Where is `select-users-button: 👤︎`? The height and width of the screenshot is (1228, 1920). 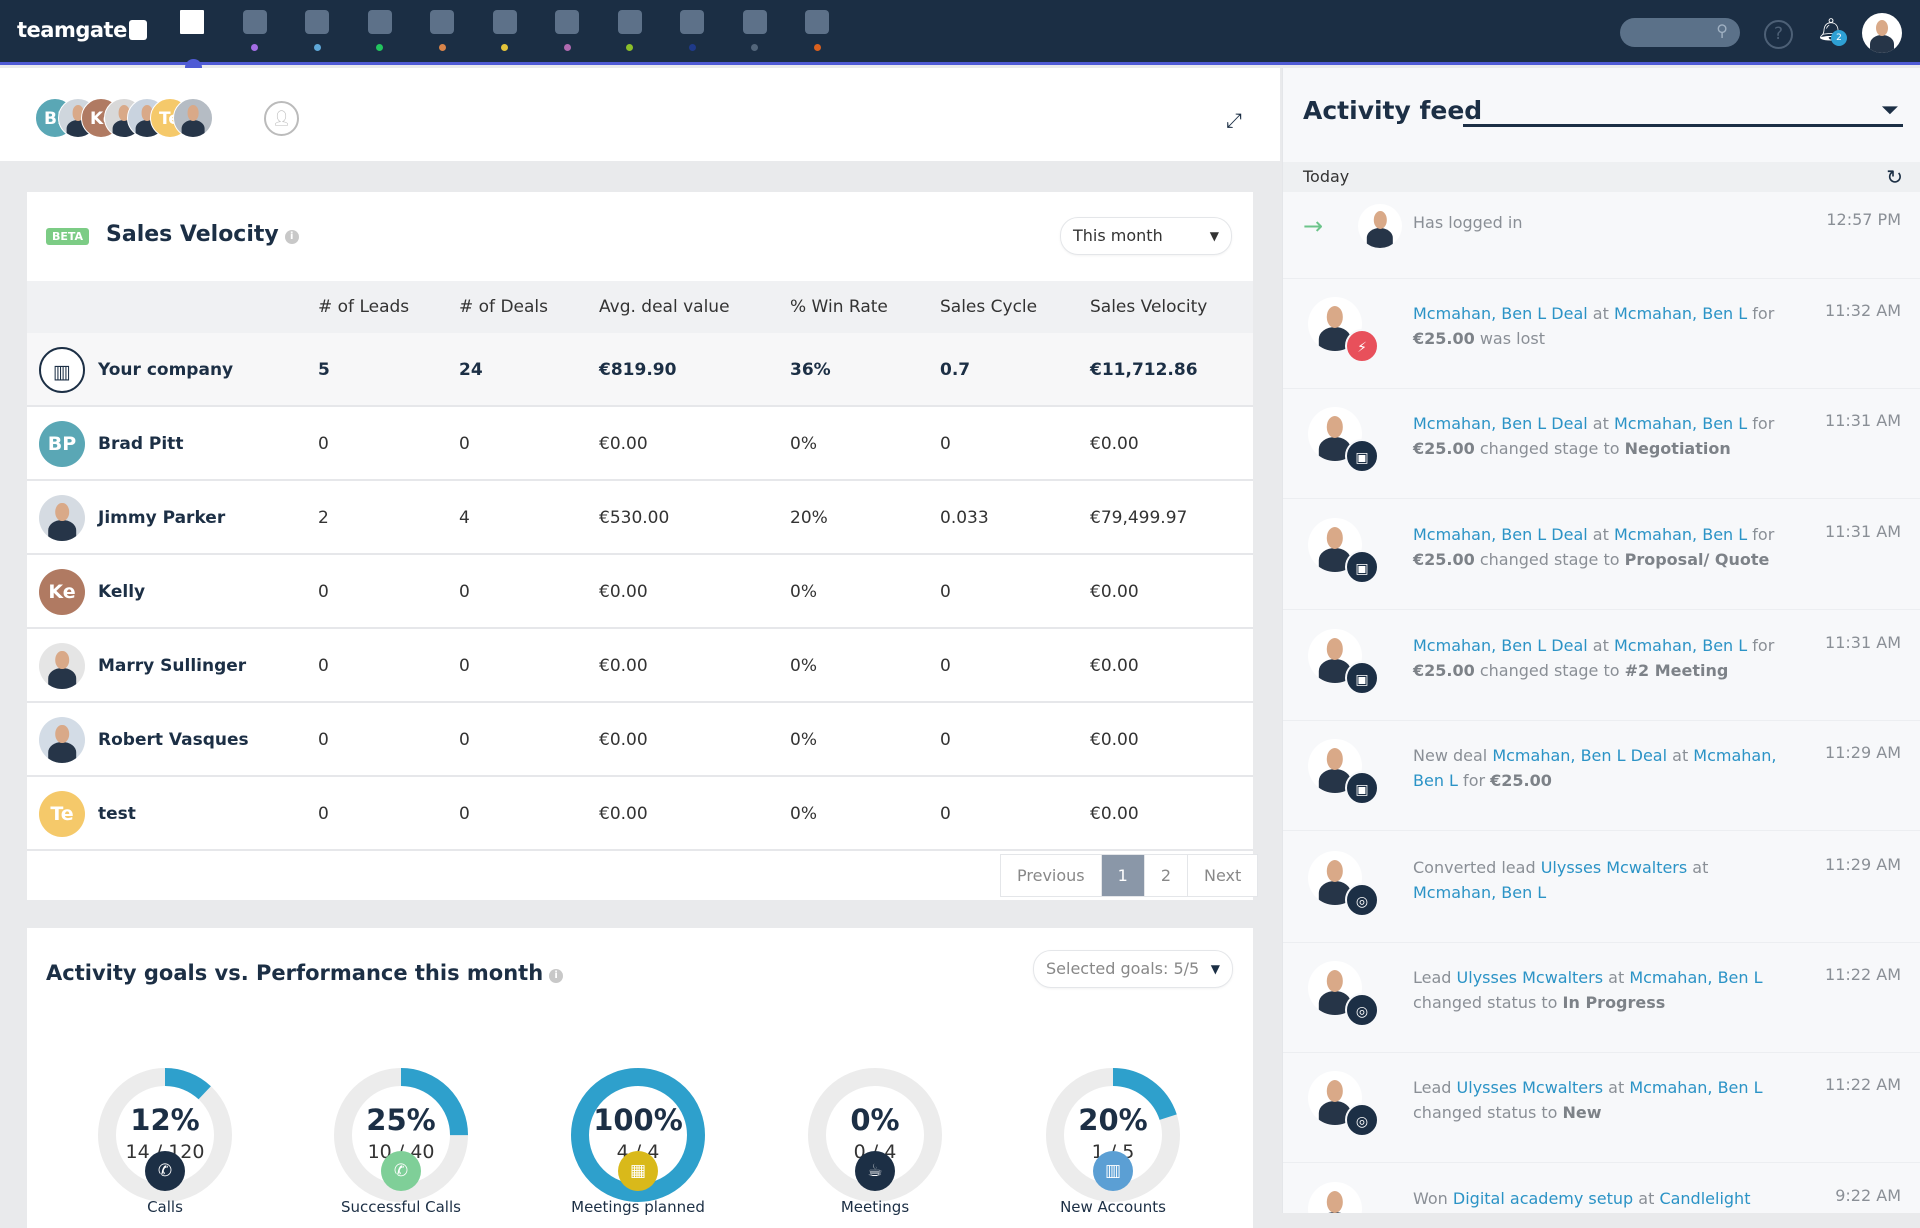 select-users-button: 👤︎ is located at coordinates (281, 118).